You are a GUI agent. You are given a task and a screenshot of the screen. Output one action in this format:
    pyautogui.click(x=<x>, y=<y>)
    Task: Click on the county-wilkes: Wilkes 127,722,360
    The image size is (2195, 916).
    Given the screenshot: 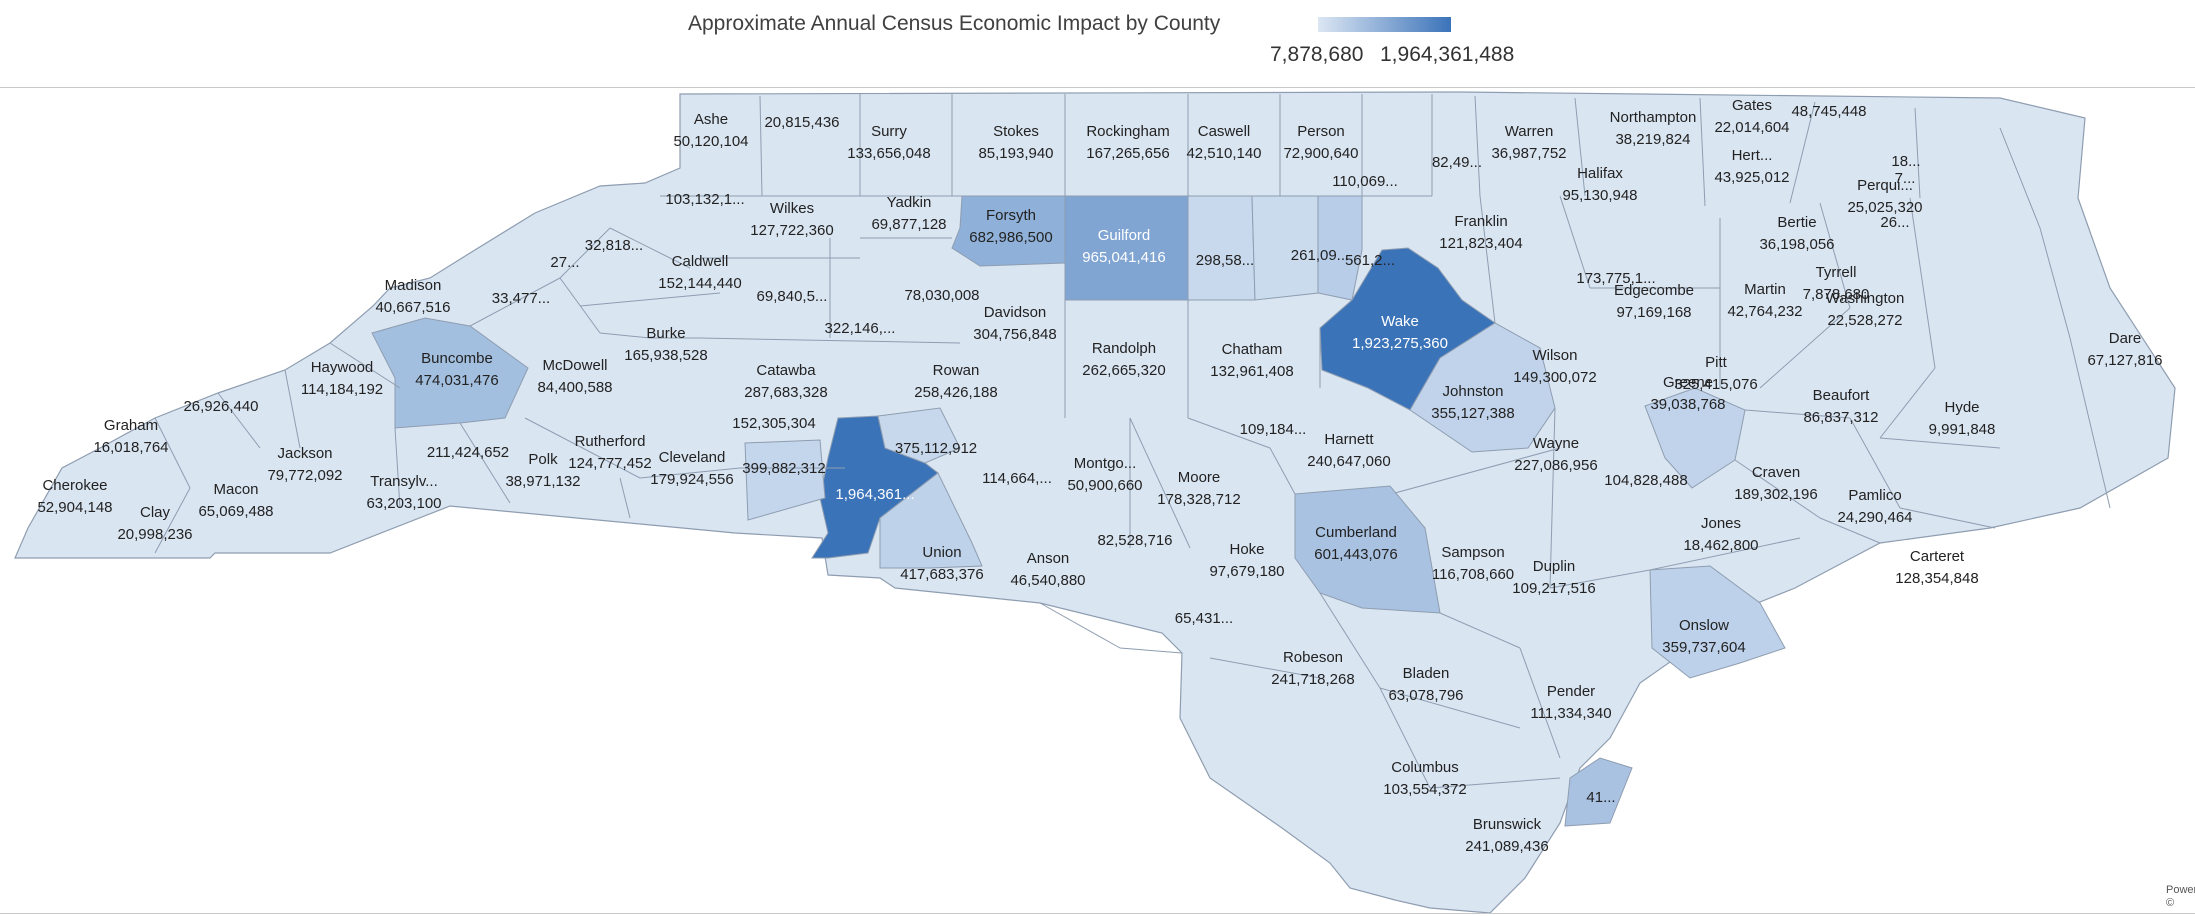 What is the action you would take?
    pyautogui.click(x=791, y=219)
    